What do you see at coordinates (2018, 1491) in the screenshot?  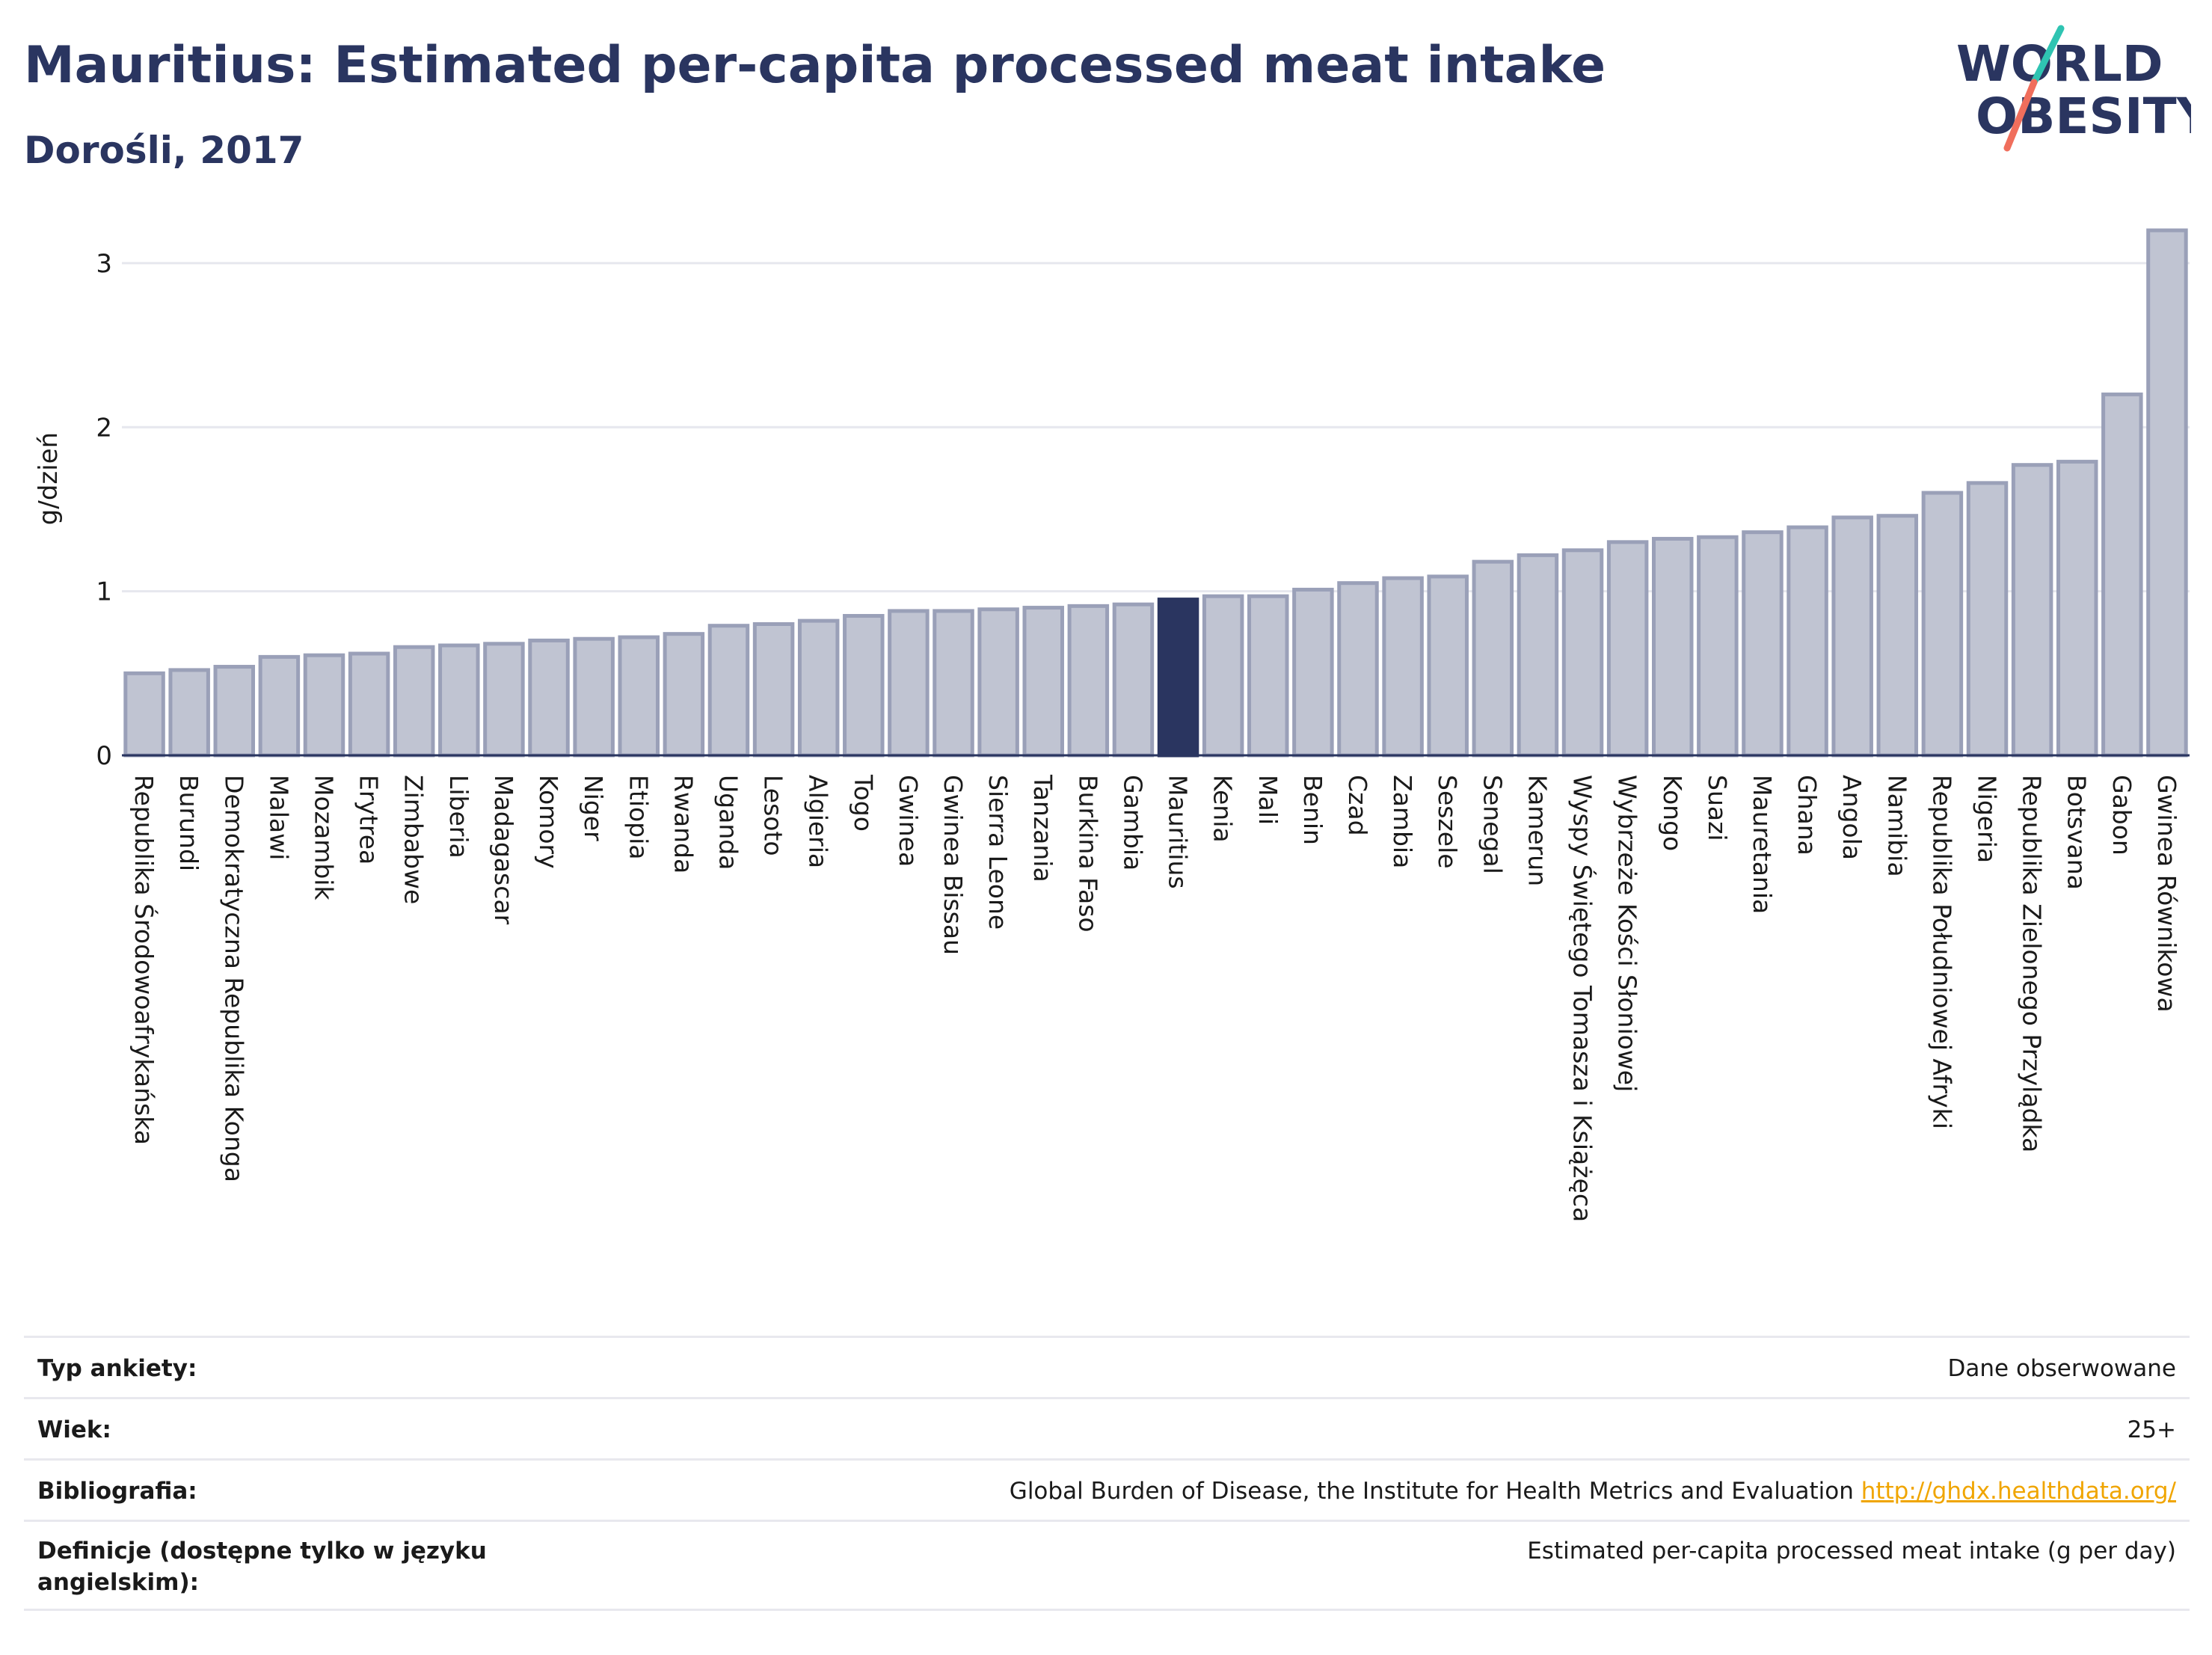 I see `source-link: http://ghdx.healthdata.org/` at bounding box center [2018, 1491].